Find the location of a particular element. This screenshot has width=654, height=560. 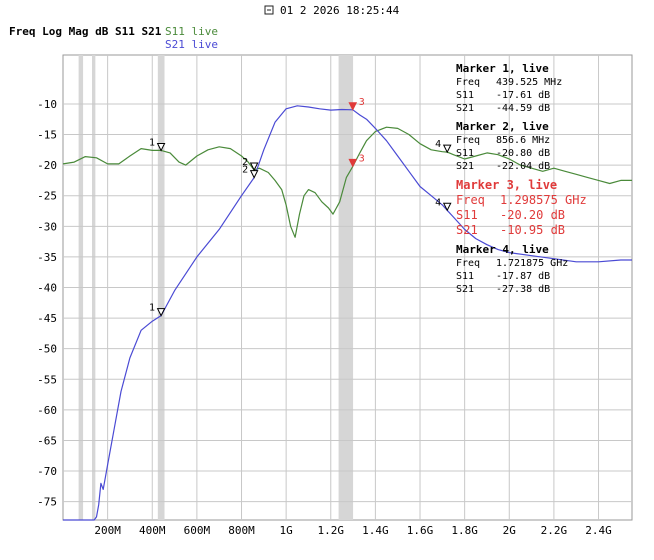

x-tick-label: 1.8G is located at coordinates (464, 530).